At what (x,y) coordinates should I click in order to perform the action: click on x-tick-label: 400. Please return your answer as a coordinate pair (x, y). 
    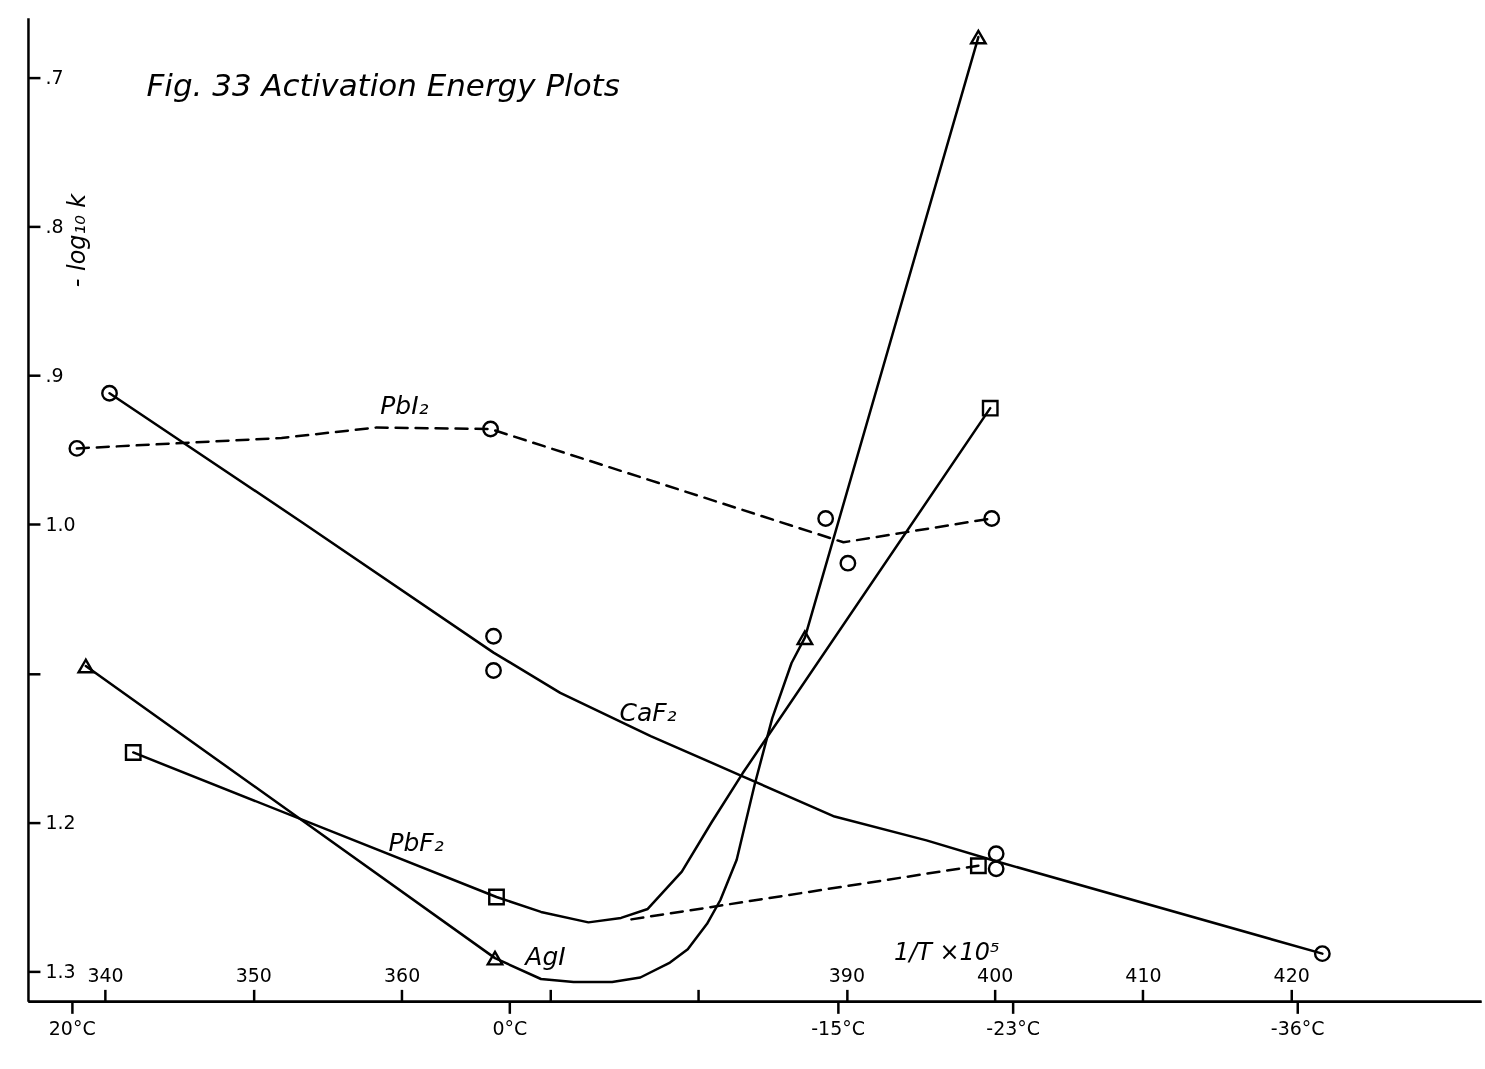
    Looking at the image, I should click on (995, 974).